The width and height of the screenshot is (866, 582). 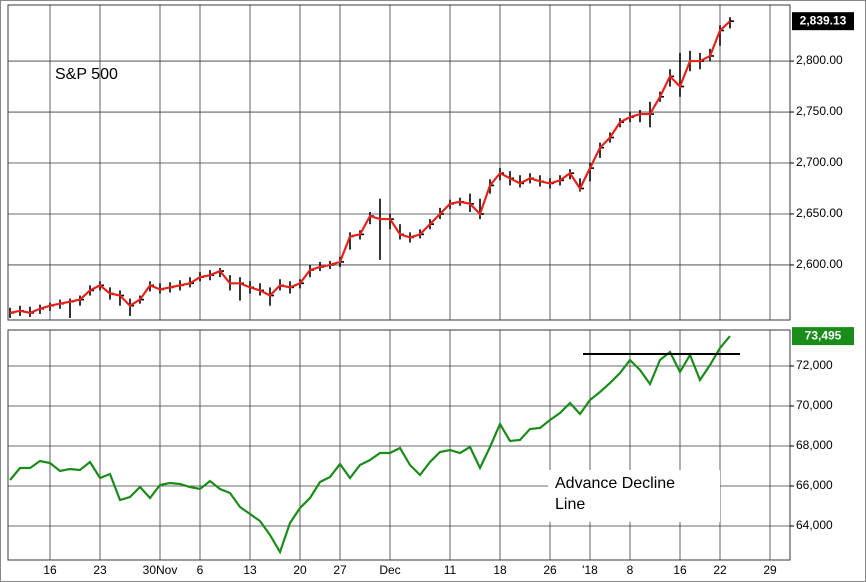 What do you see at coordinates (819, 111) in the screenshot?
I see `y-tick-label: 2,750.00` at bounding box center [819, 111].